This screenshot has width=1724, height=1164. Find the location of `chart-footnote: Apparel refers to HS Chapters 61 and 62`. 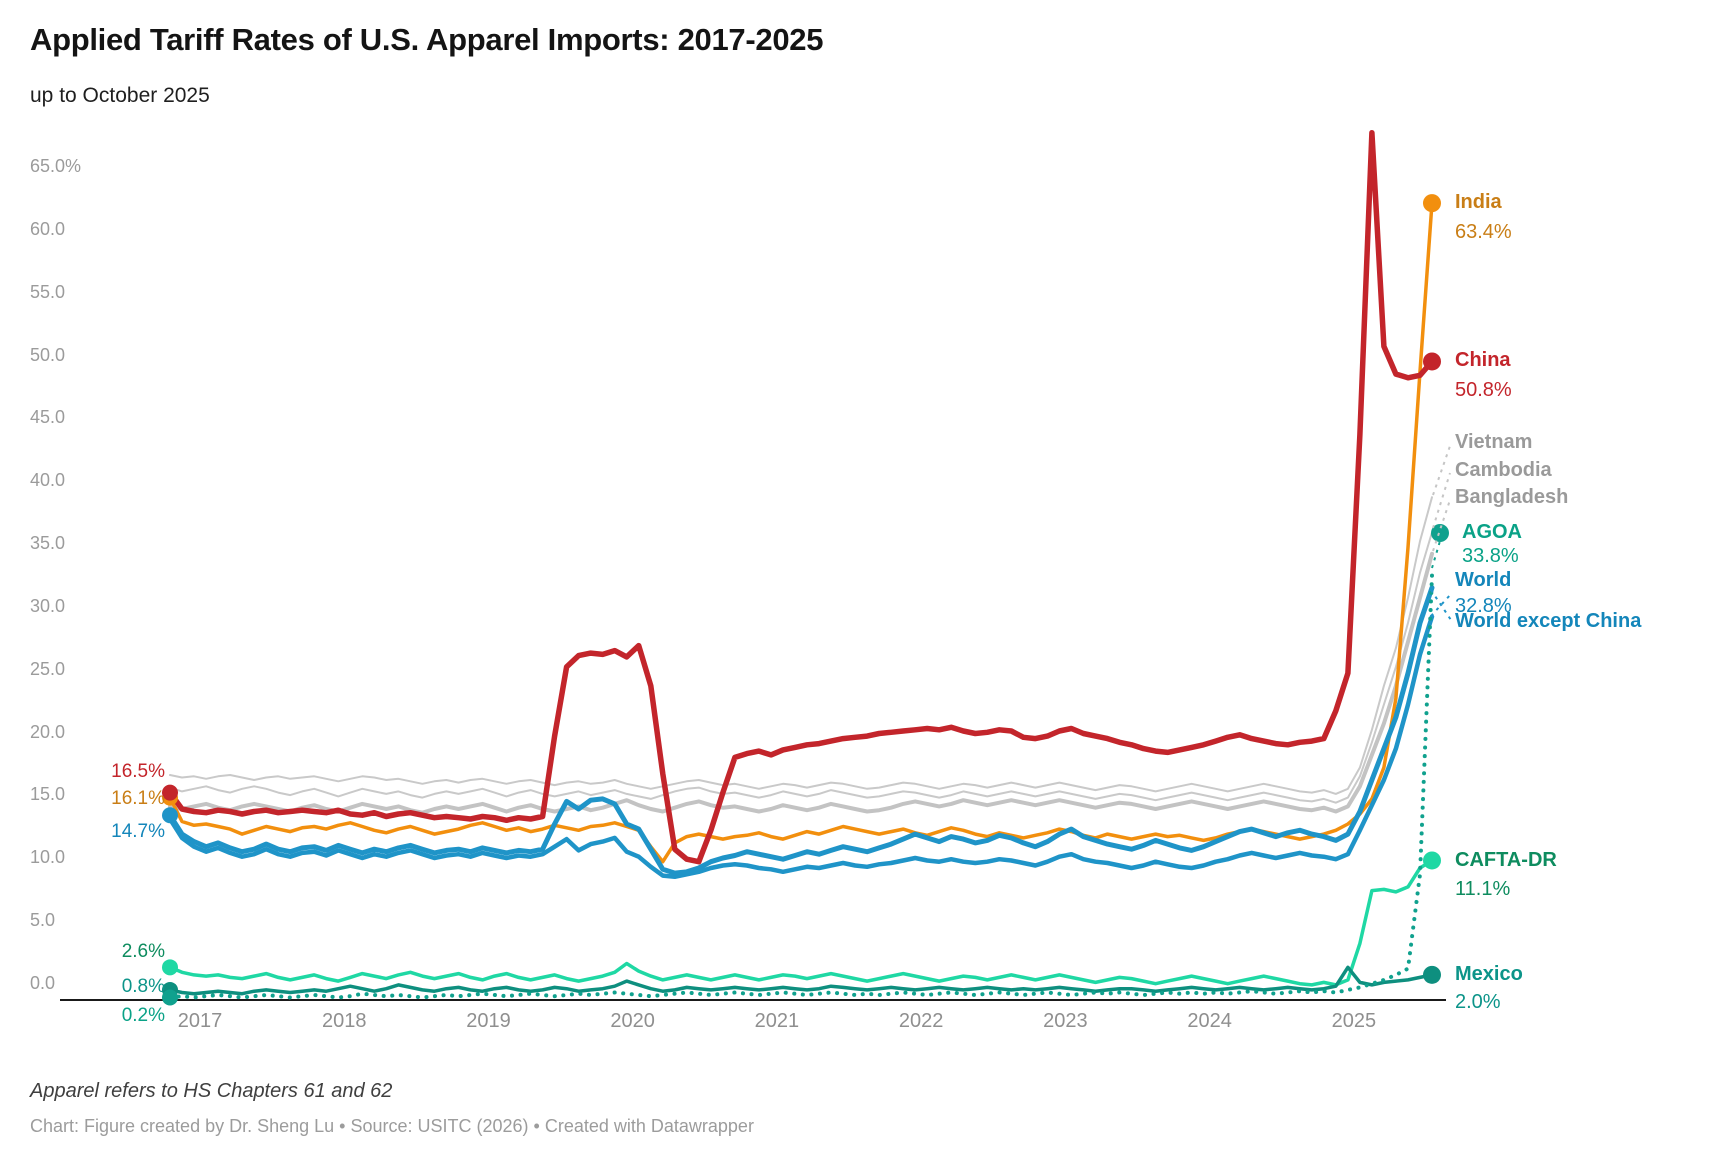

chart-footnote: Apparel refers to HS Chapters 61 and 62 is located at coordinates (211, 1091).